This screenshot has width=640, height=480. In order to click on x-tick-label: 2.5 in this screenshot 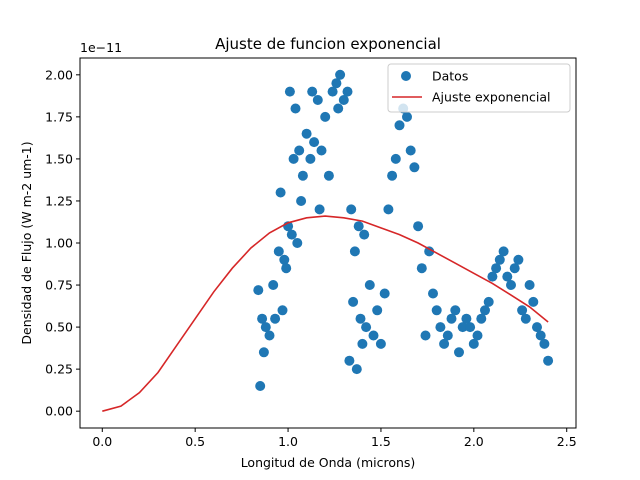, I will do `click(567, 441)`.